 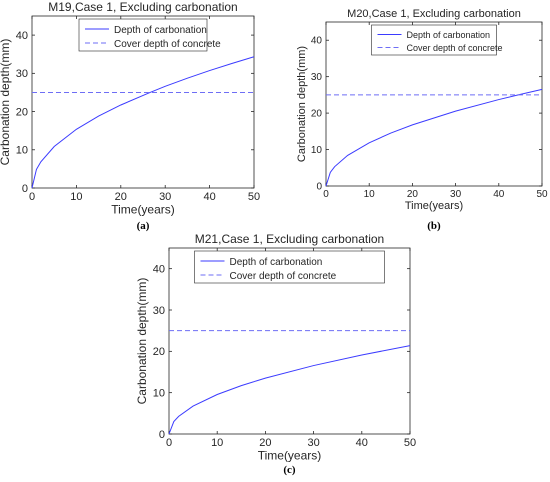 What do you see at coordinates (143, 226) in the screenshot?
I see `panel-label: (a)` at bounding box center [143, 226].